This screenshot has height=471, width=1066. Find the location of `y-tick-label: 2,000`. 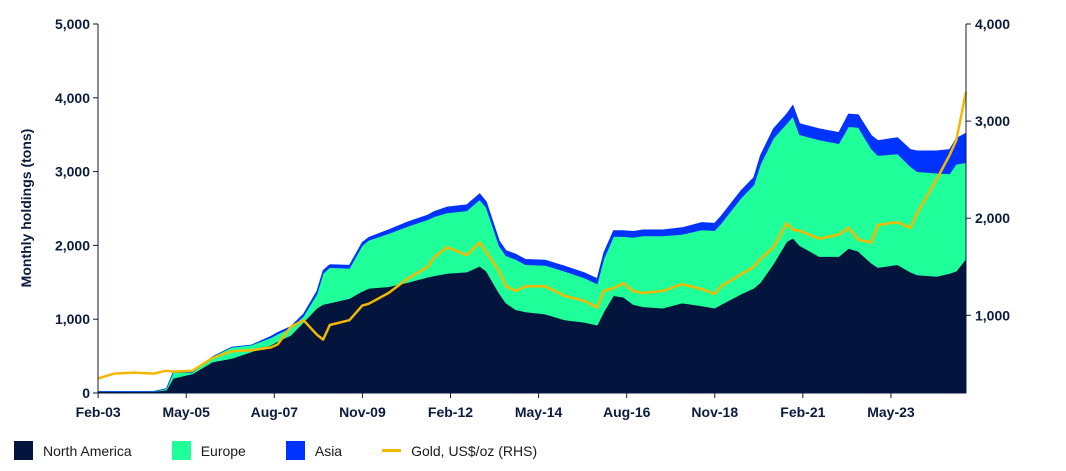

y-tick-label: 2,000 is located at coordinates (72, 245).